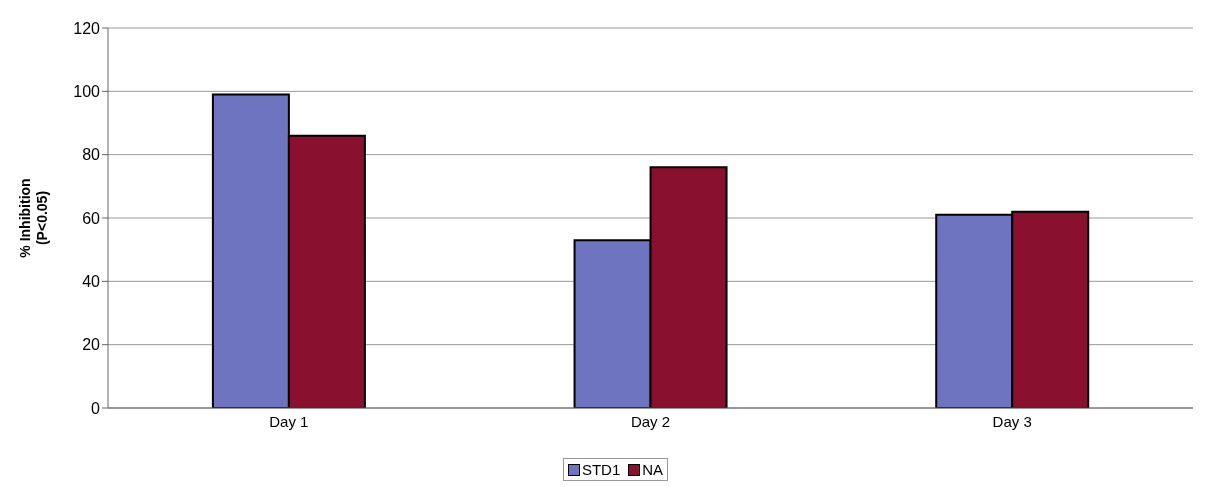 The height and width of the screenshot is (499, 1210). Describe the element at coordinates (1012, 421) in the screenshot. I see `x-tick-label: Day 3` at that location.